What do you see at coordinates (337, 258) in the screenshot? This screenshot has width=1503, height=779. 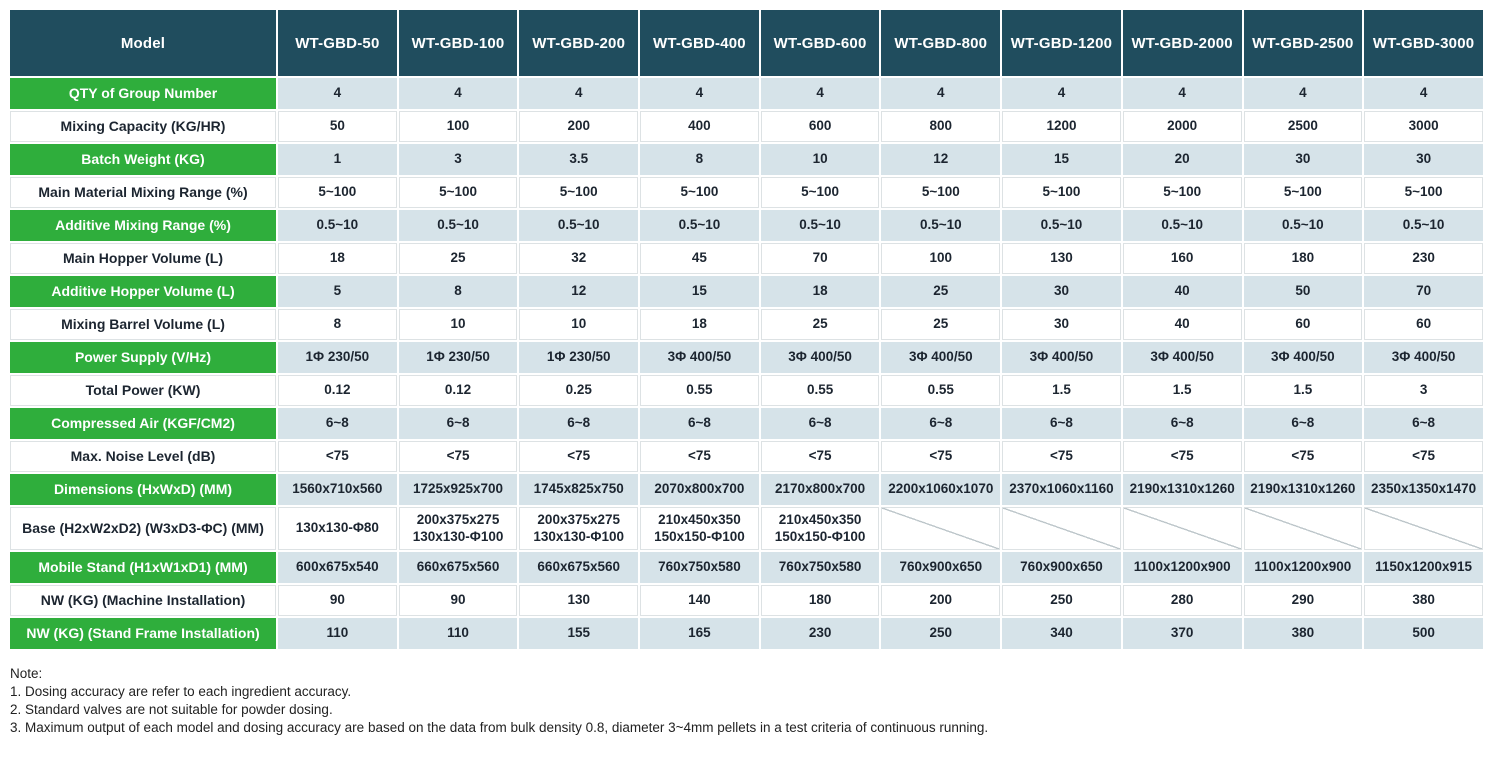 I see `spec-cell: 18` at bounding box center [337, 258].